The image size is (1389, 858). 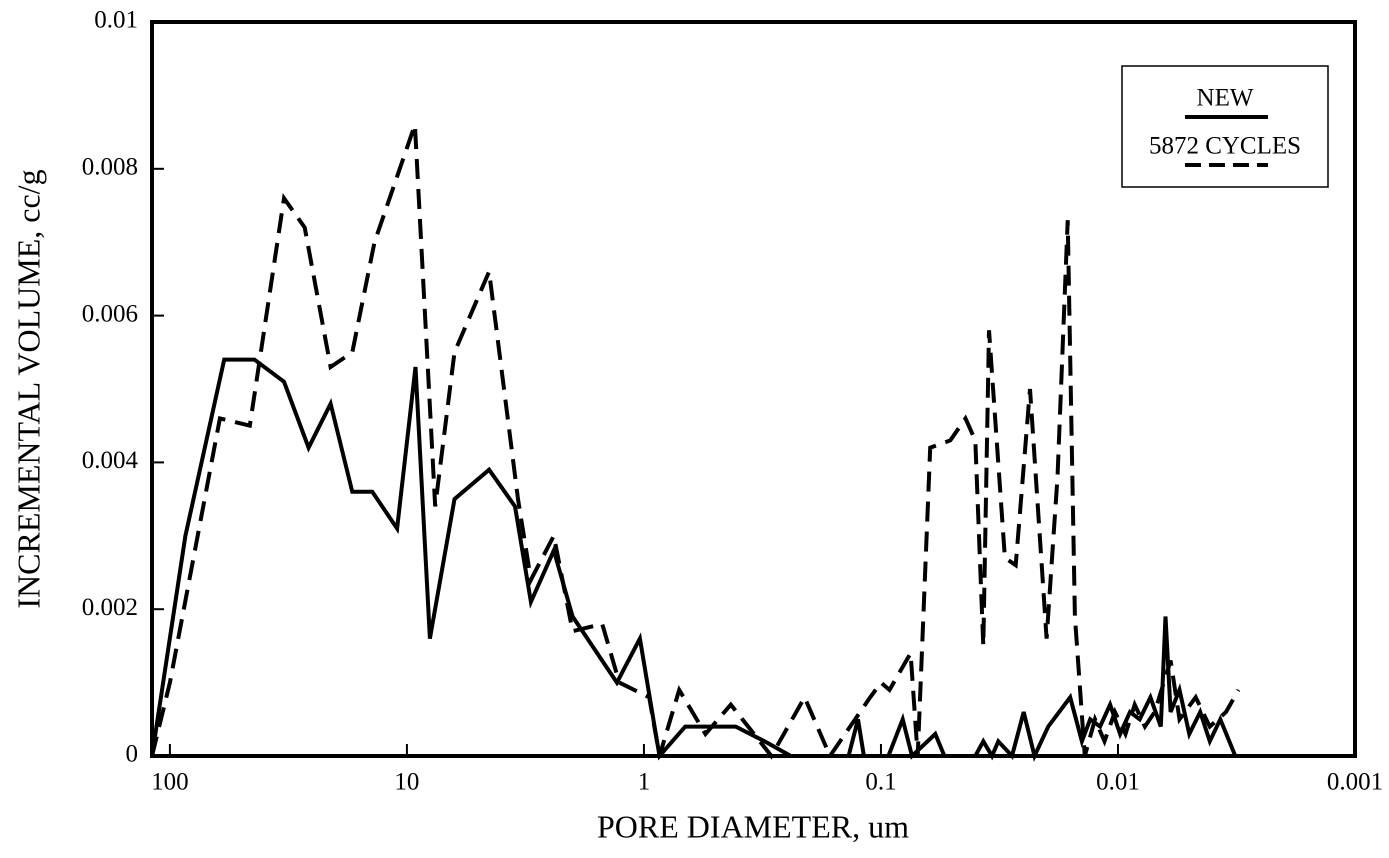 I want to click on y-tick-label: 0.008, so click(x=110, y=167).